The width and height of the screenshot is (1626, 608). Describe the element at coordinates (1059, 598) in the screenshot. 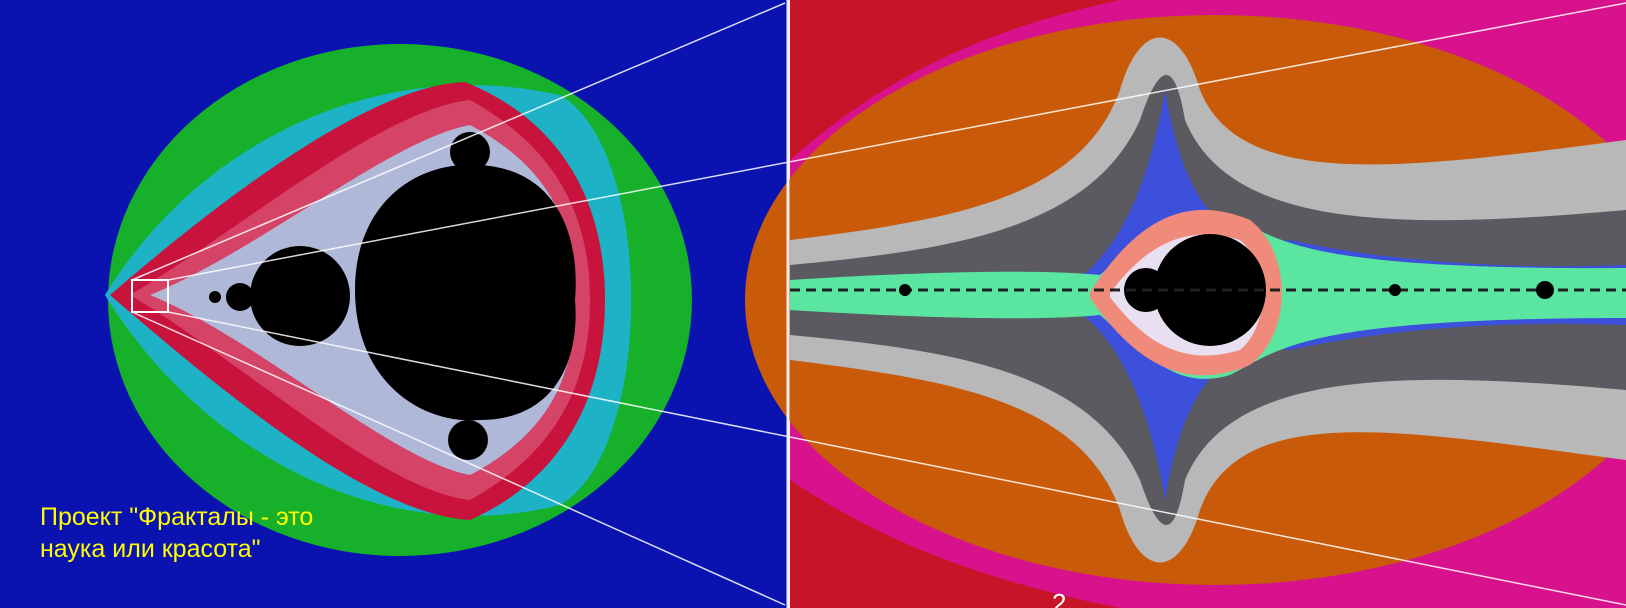

I see `page-number: 2` at that location.